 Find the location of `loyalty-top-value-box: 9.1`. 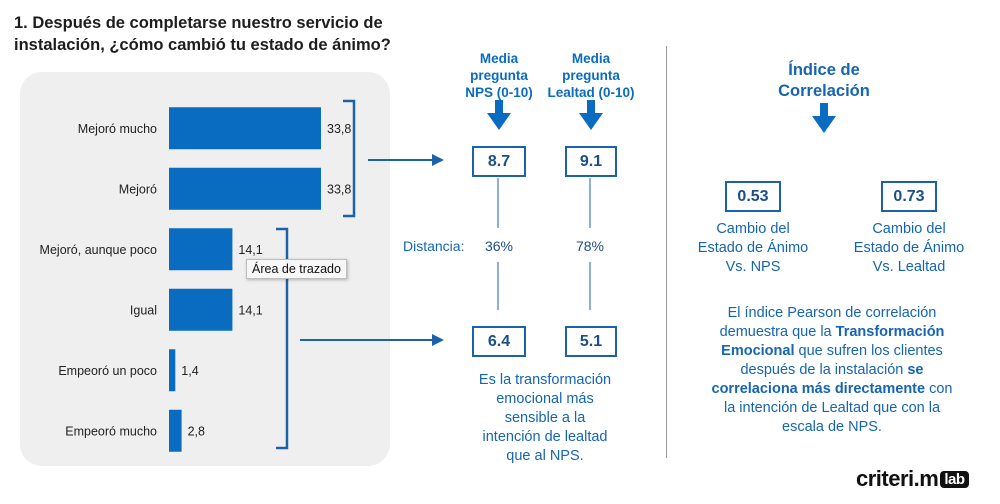

loyalty-top-value-box: 9.1 is located at coordinates (591, 161).